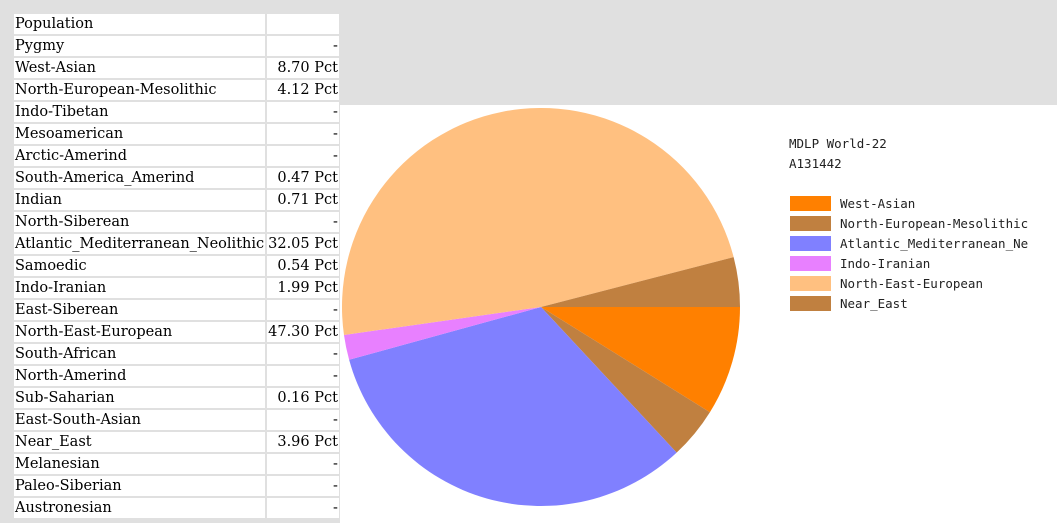 The image size is (1057, 523). I want to click on table-row: South-America_Amerind 0.47 Pct, so click(176, 178).